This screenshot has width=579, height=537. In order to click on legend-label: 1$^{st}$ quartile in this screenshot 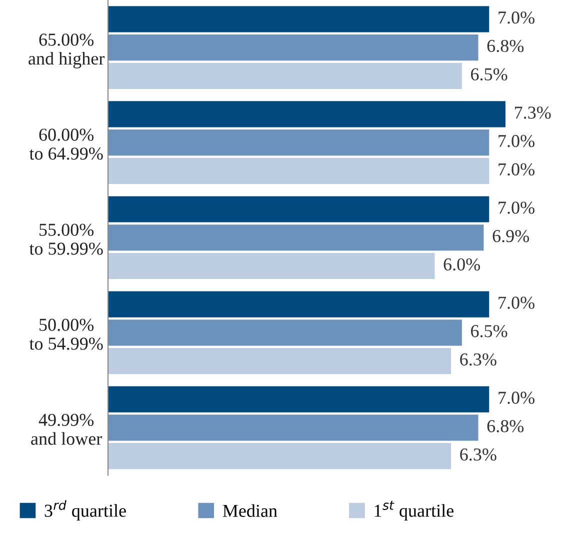, I will do `click(414, 510)`.